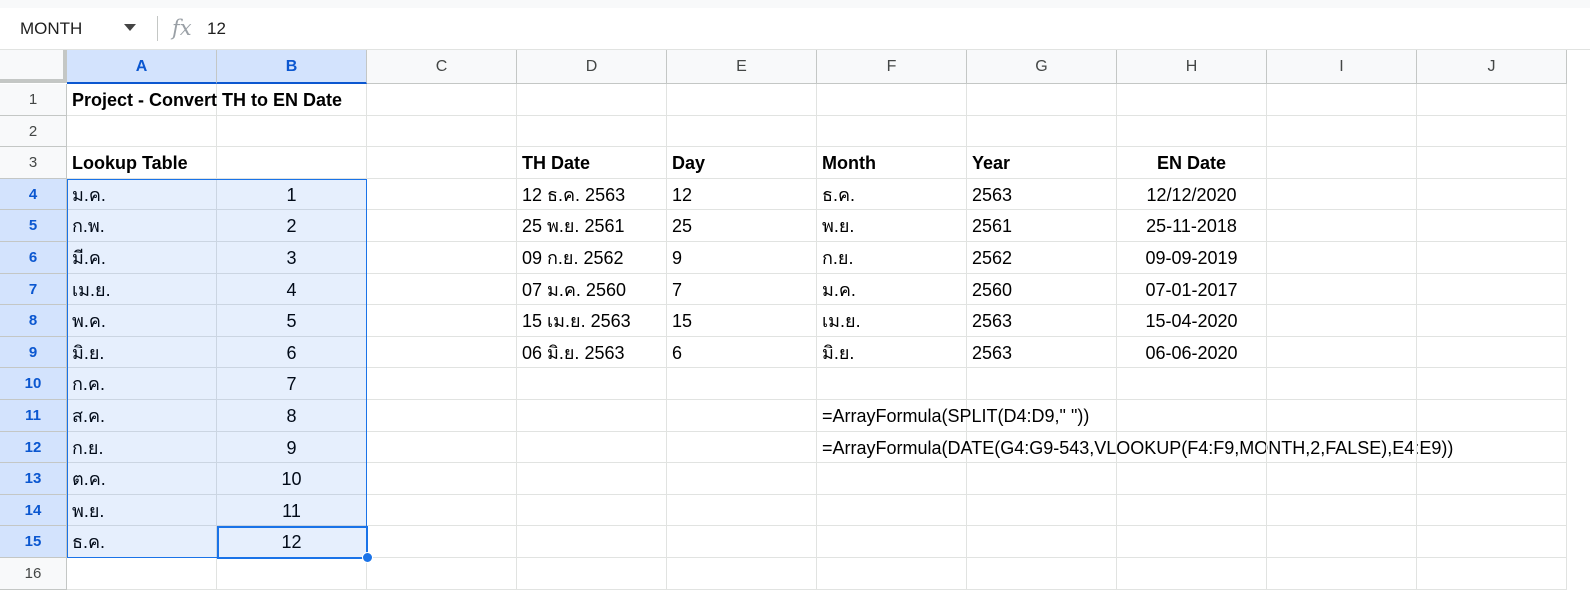 The height and width of the screenshot is (599, 1590). Describe the element at coordinates (292, 131) in the screenshot. I see `cell-b2` at that location.